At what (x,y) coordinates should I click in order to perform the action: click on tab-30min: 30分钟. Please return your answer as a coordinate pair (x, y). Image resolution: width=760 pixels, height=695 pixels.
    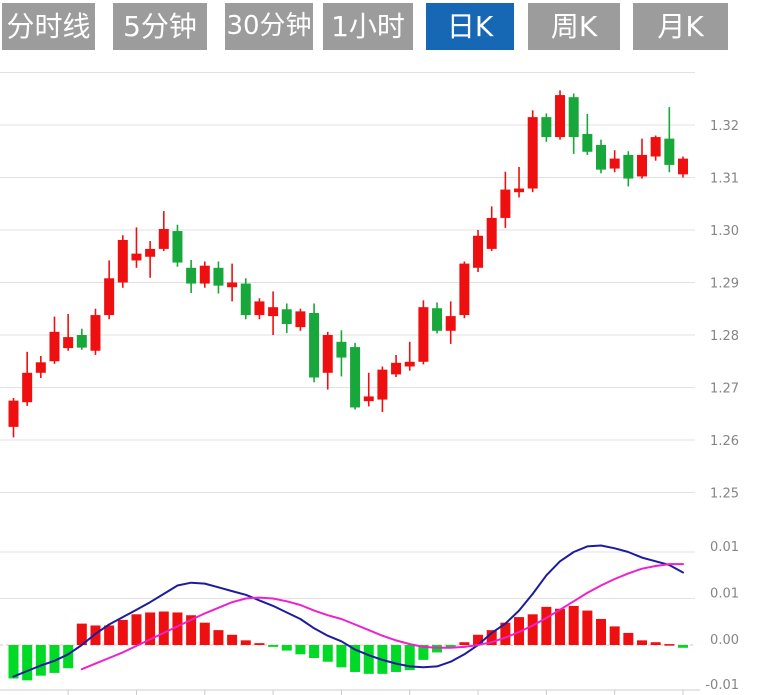
    Looking at the image, I should click on (269, 26).